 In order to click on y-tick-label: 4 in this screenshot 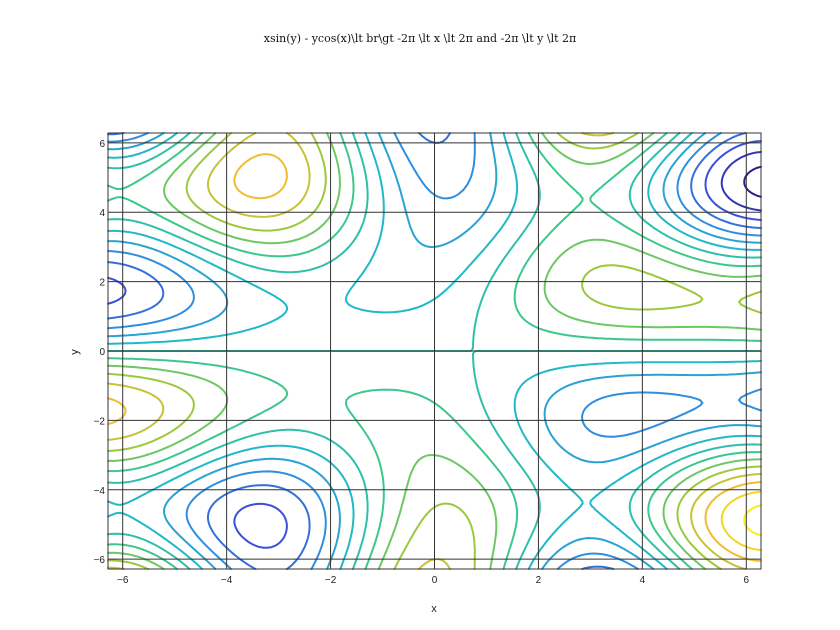, I will do `click(102, 213)`.